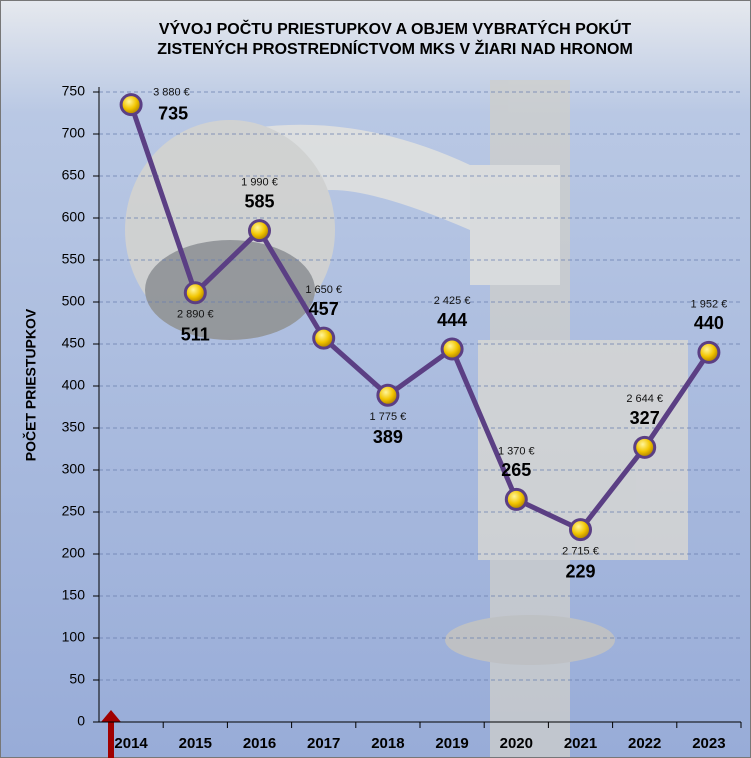 This screenshot has width=751, height=758. What do you see at coordinates (77, 679) in the screenshot?
I see `y-tick-label: 50` at bounding box center [77, 679].